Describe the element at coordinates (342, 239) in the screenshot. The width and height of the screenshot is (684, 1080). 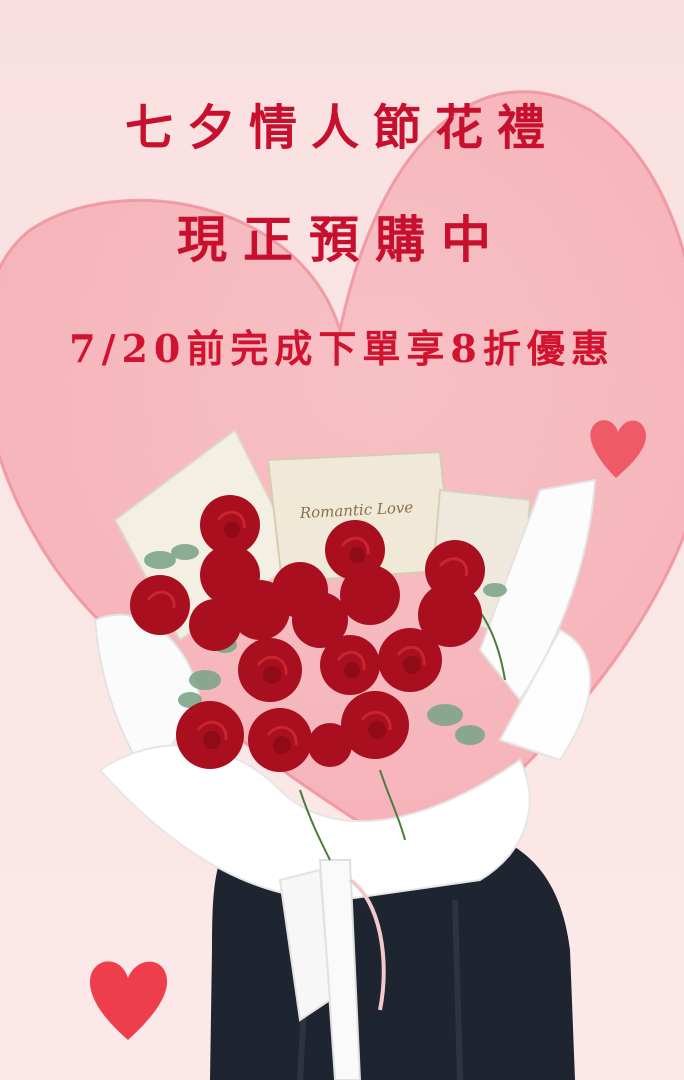
I see `headline-preorder: 現正預購中` at that location.